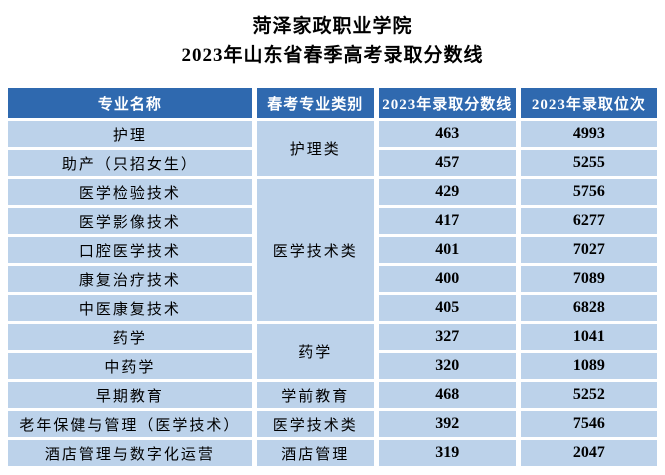  Describe the element at coordinates (130, 453) in the screenshot. I see `major-cell: 酒店管理与数字化运营` at that location.